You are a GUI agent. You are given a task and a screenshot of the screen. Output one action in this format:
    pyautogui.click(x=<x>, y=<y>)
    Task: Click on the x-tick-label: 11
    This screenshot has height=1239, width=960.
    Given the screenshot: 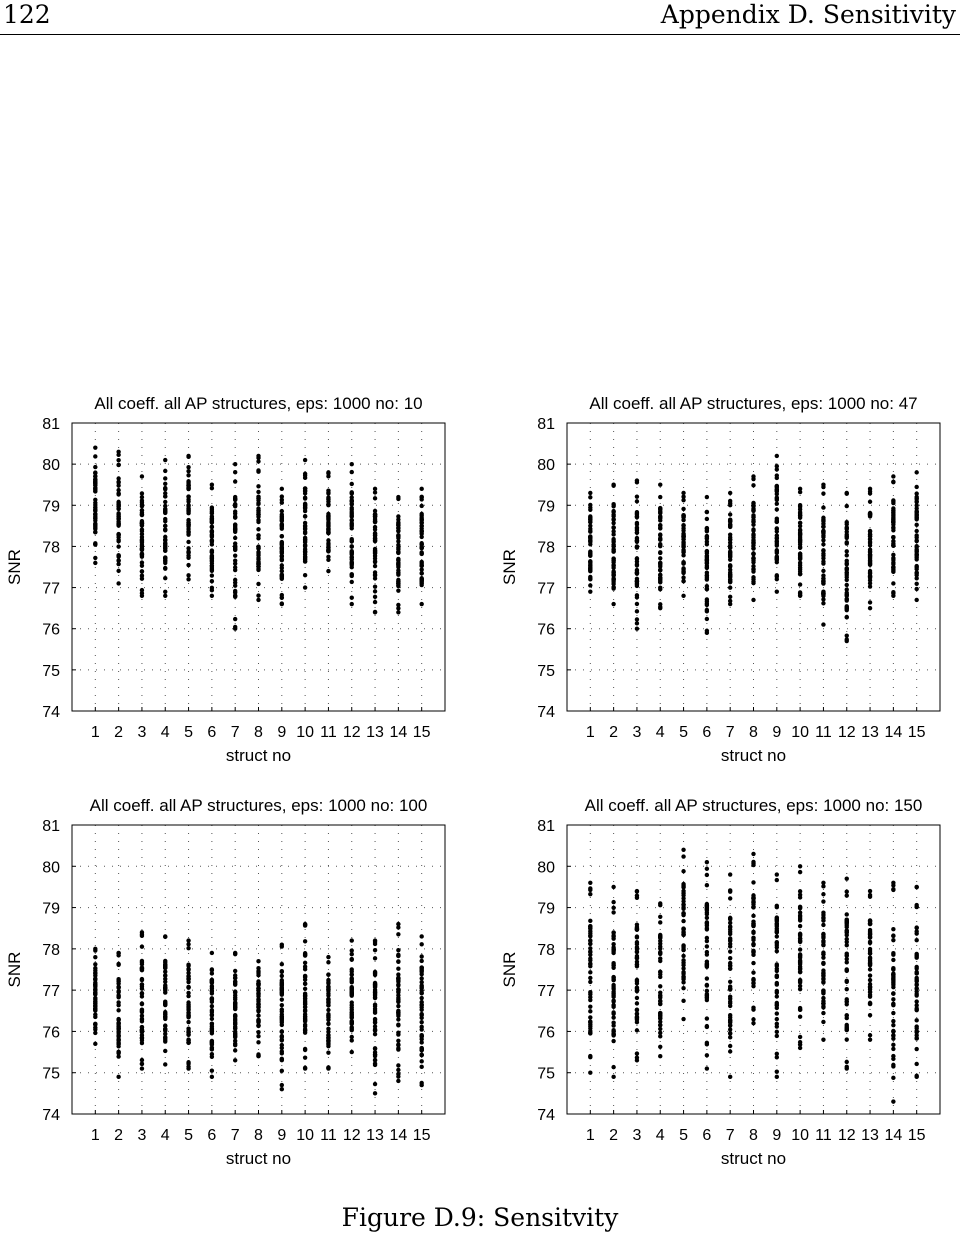 What is the action you would take?
    pyautogui.click(x=328, y=1135)
    